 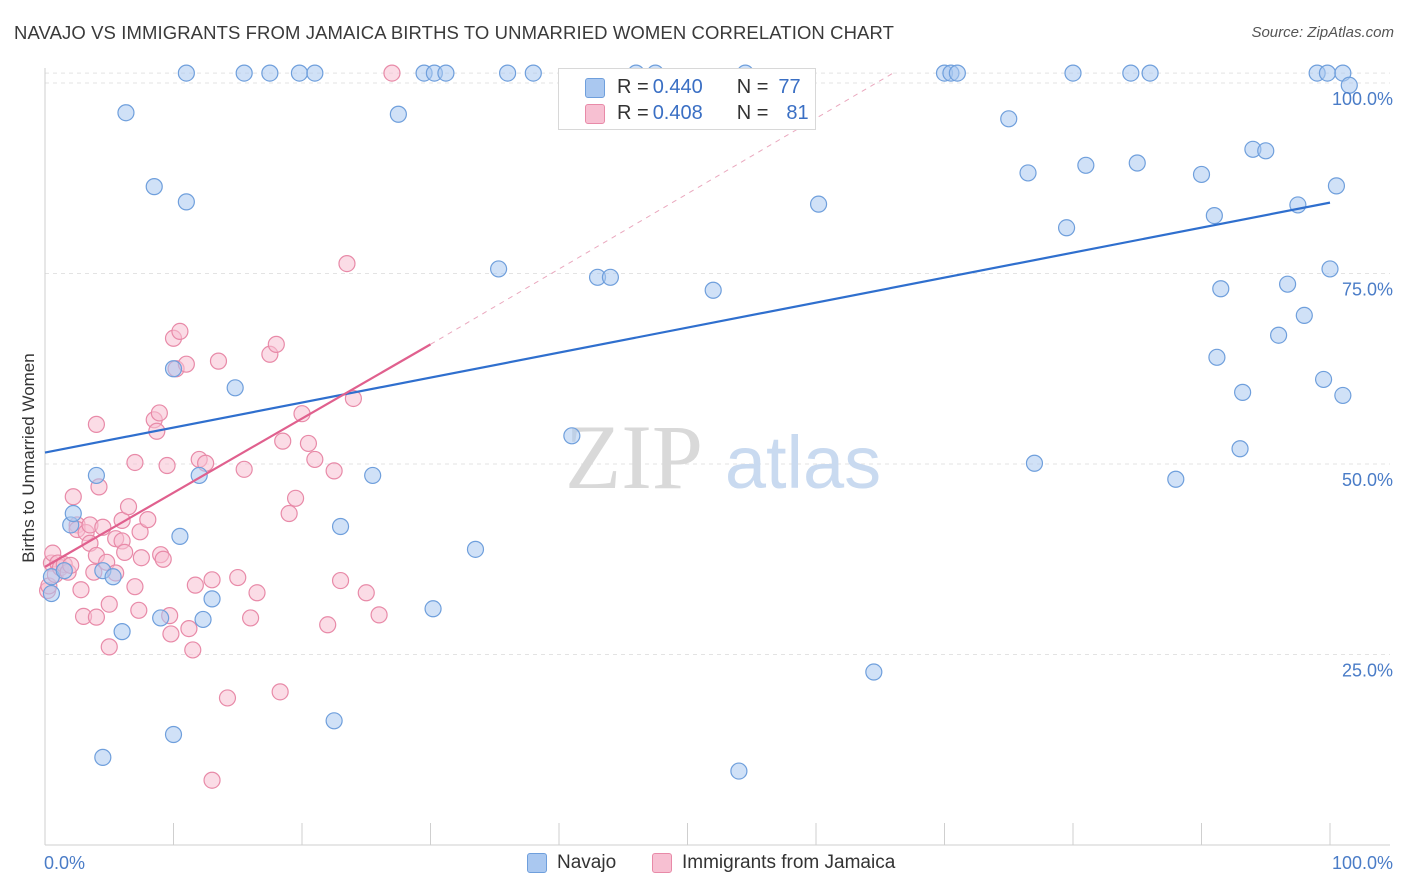 I want to click on legend-swatch-jamaica, so click(x=595, y=113).